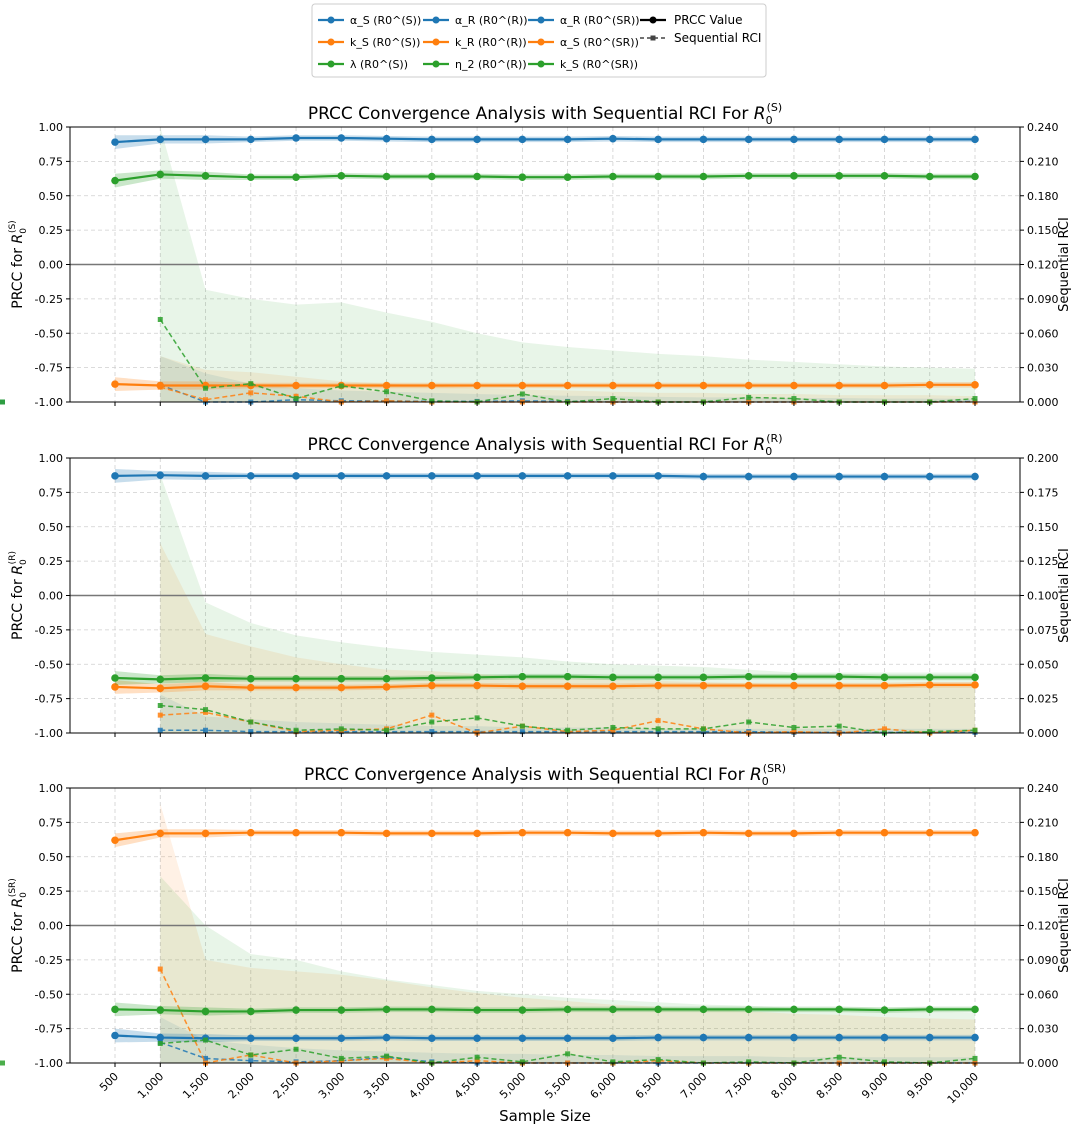 This screenshot has height=1132, width=1080. I want to click on legend-marker, so click(653, 38).